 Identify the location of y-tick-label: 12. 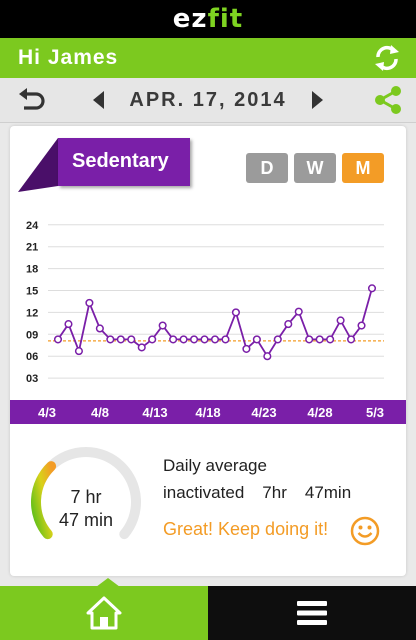
(32, 313).